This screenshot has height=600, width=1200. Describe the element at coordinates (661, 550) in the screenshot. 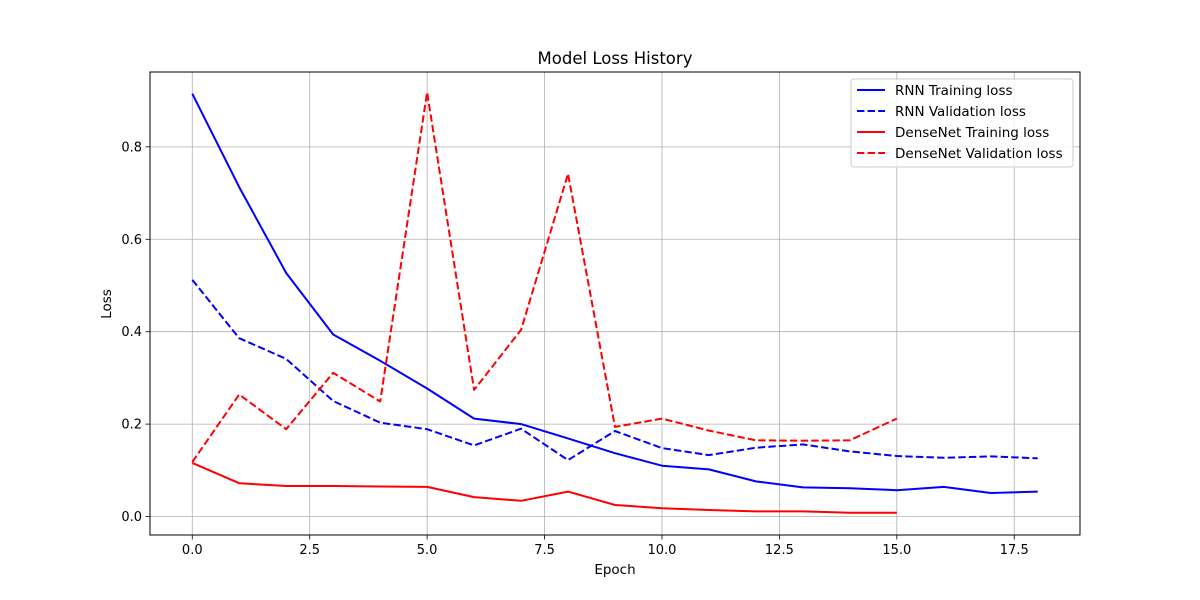

I see `x-tick-label: 10.0` at that location.